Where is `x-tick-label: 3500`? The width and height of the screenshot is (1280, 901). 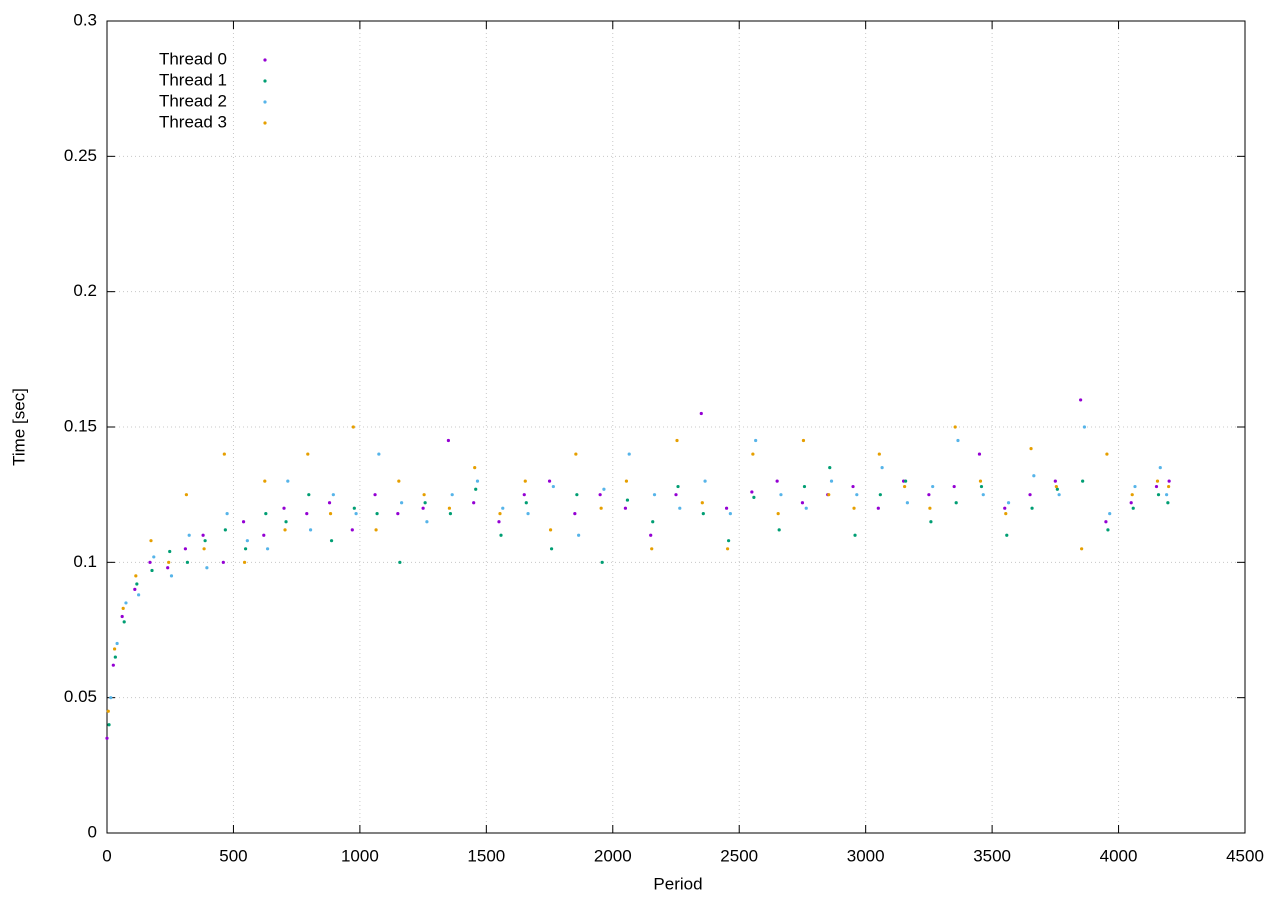
x-tick-label: 3500 is located at coordinates (992, 855).